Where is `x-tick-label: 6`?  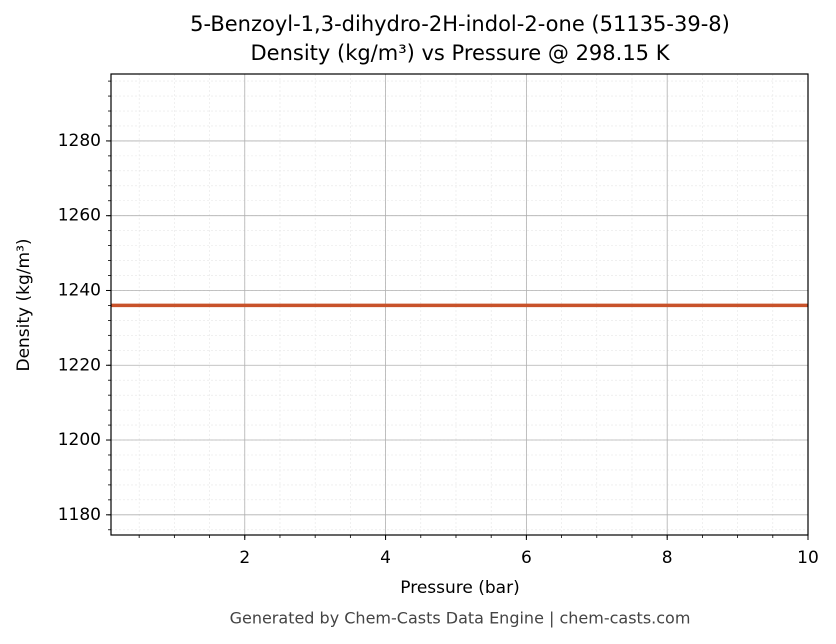
x-tick-label: 6 is located at coordinates (526, 558).